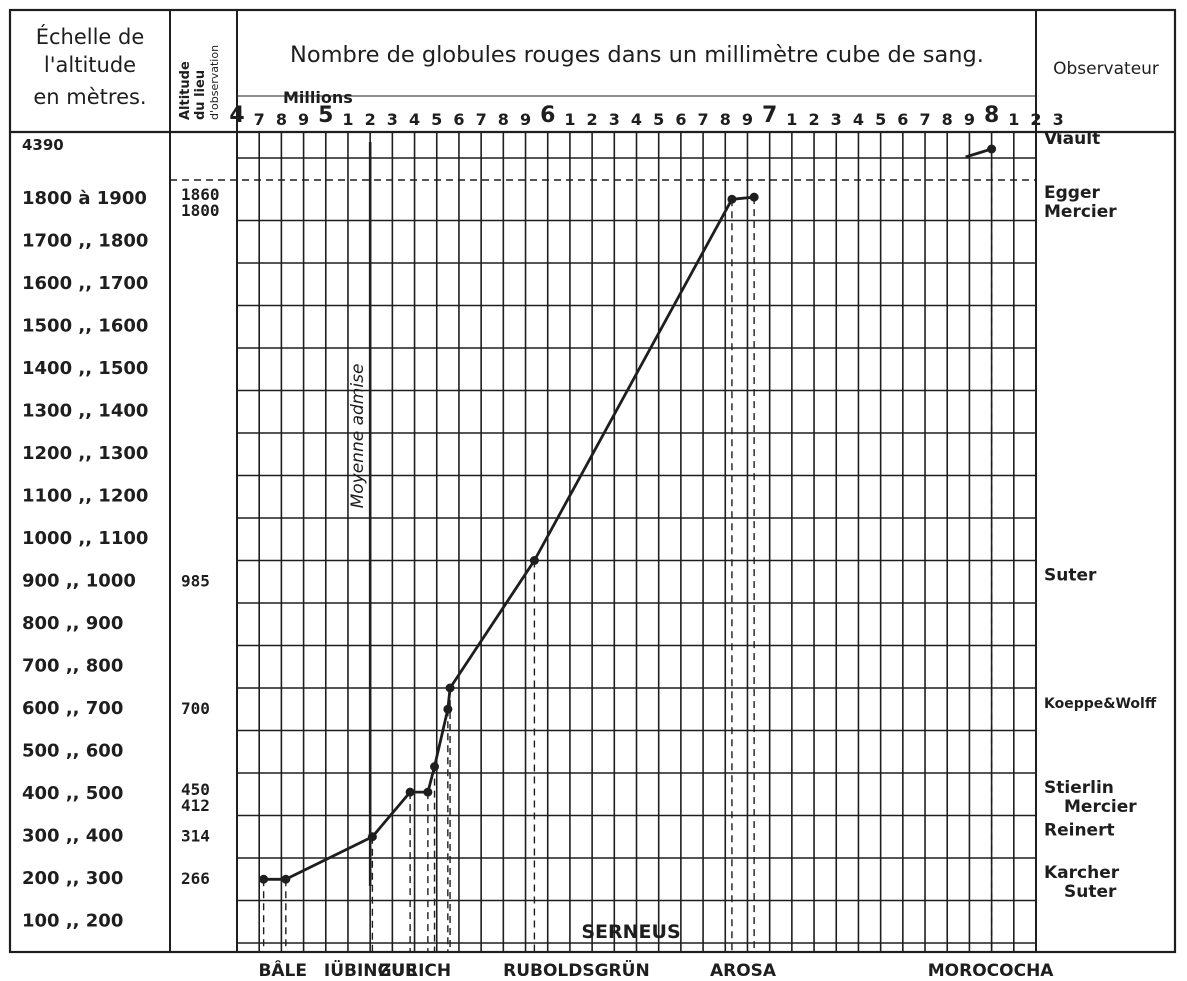  I want to click on scale-row-label: 1000 ,, 1100, so click(85, 538).